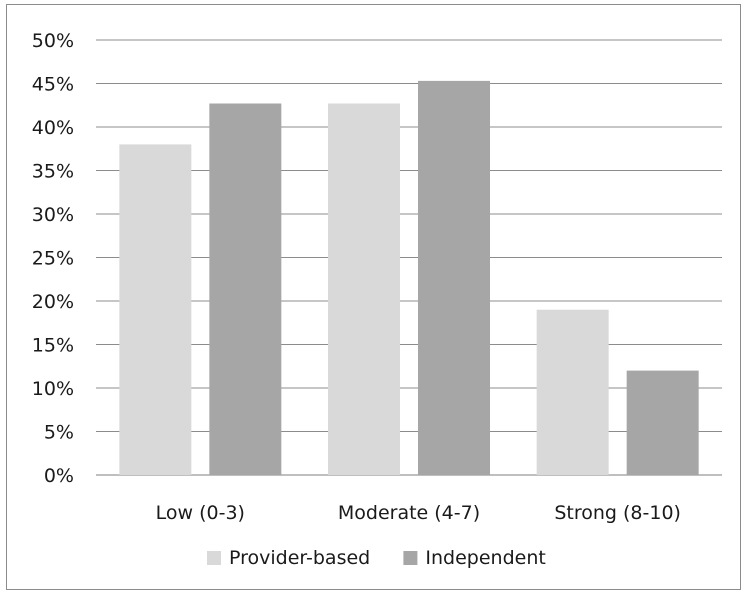 The width and height of the screenshot is (749, 596). Describe the element at coordinates (53, 41) in the screenshot. I see `y-tick-label: 50%` at that location.